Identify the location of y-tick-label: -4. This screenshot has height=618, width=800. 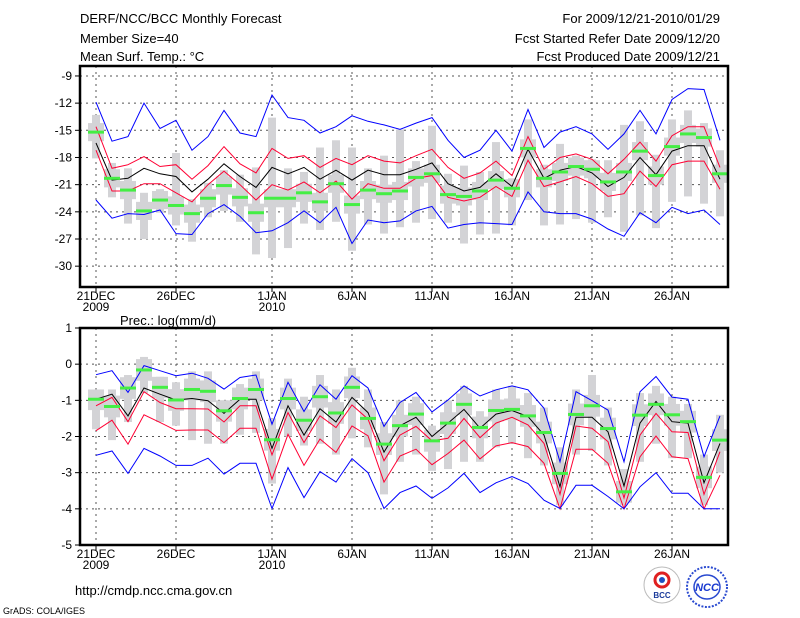
(66, 509).